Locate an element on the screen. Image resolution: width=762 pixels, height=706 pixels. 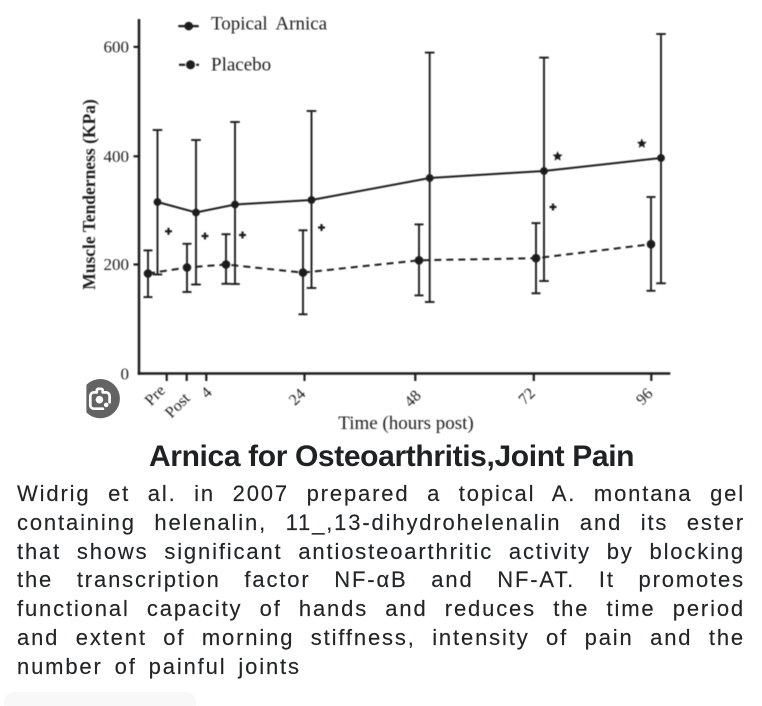
svg-text: 0 is located at coordinates (125, 374).